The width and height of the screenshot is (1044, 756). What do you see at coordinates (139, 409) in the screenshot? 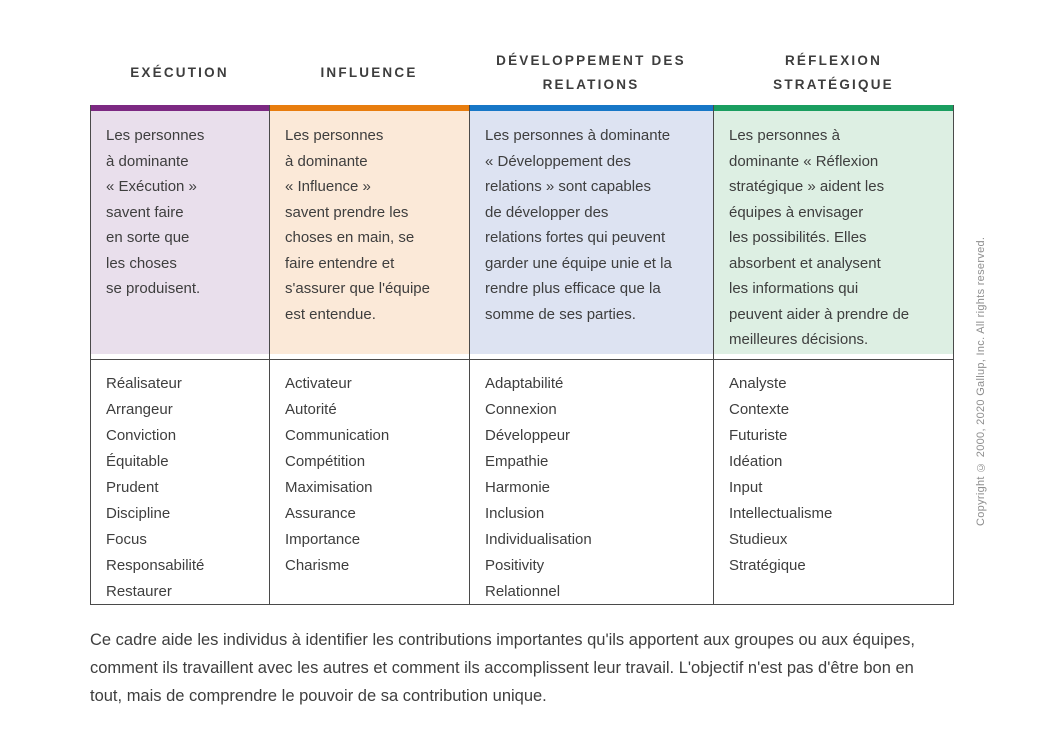
I see `strength-item: Arrangeur` at bounding box center [139, 409].